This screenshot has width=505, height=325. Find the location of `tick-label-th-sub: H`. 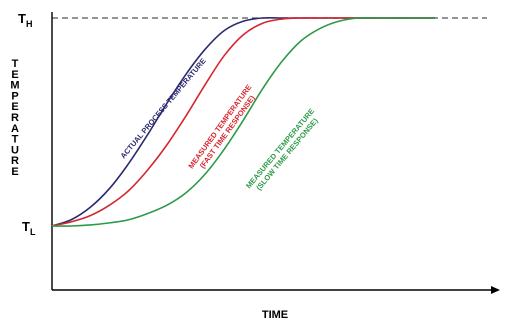

tick-label-th-sub: H is located at coordinates (29, 24).